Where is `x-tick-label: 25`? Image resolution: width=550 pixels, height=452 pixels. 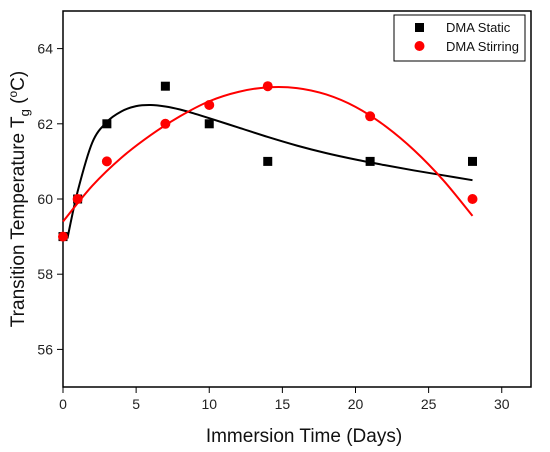 x-tick-label: 25 is located at coordinates (429, 404).